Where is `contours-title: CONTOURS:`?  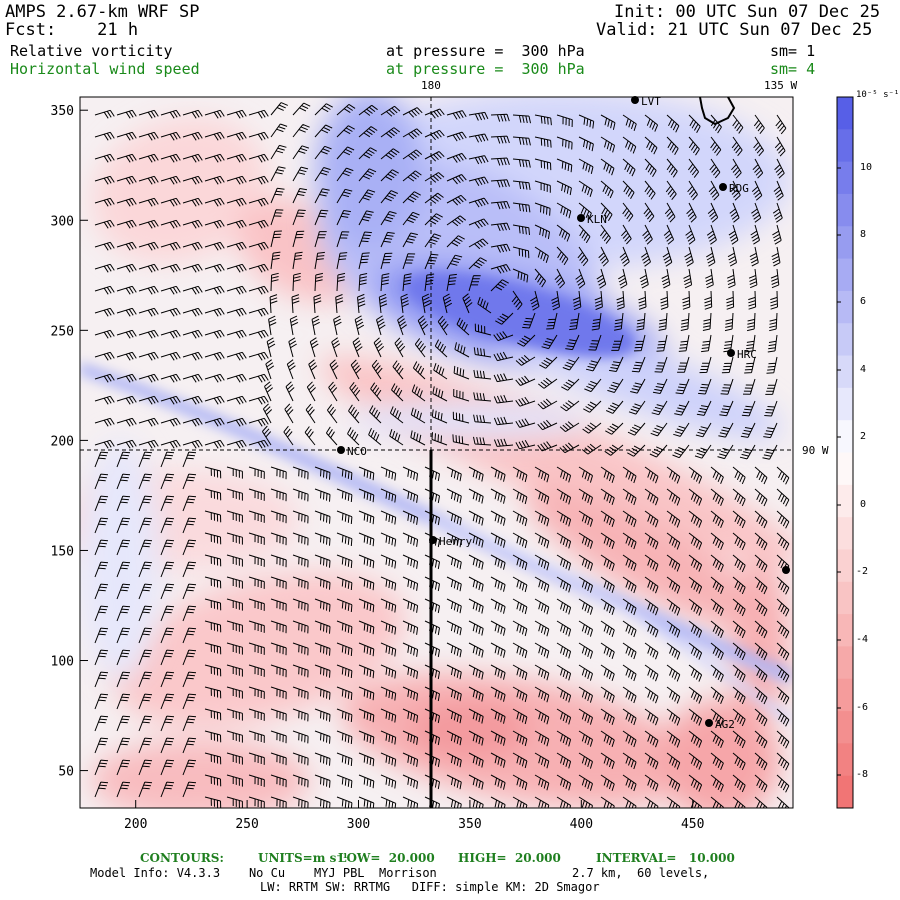
contours-title: CONTOURS: is located at coordinates (182, 858).